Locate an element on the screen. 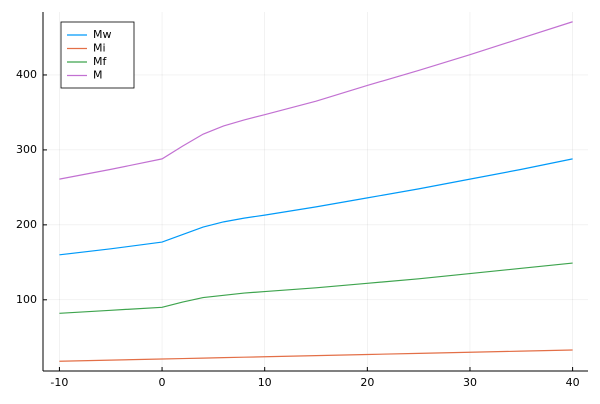 The image size is (600, 404). x-tick-label: -10 is located at coordinates (59, 382).